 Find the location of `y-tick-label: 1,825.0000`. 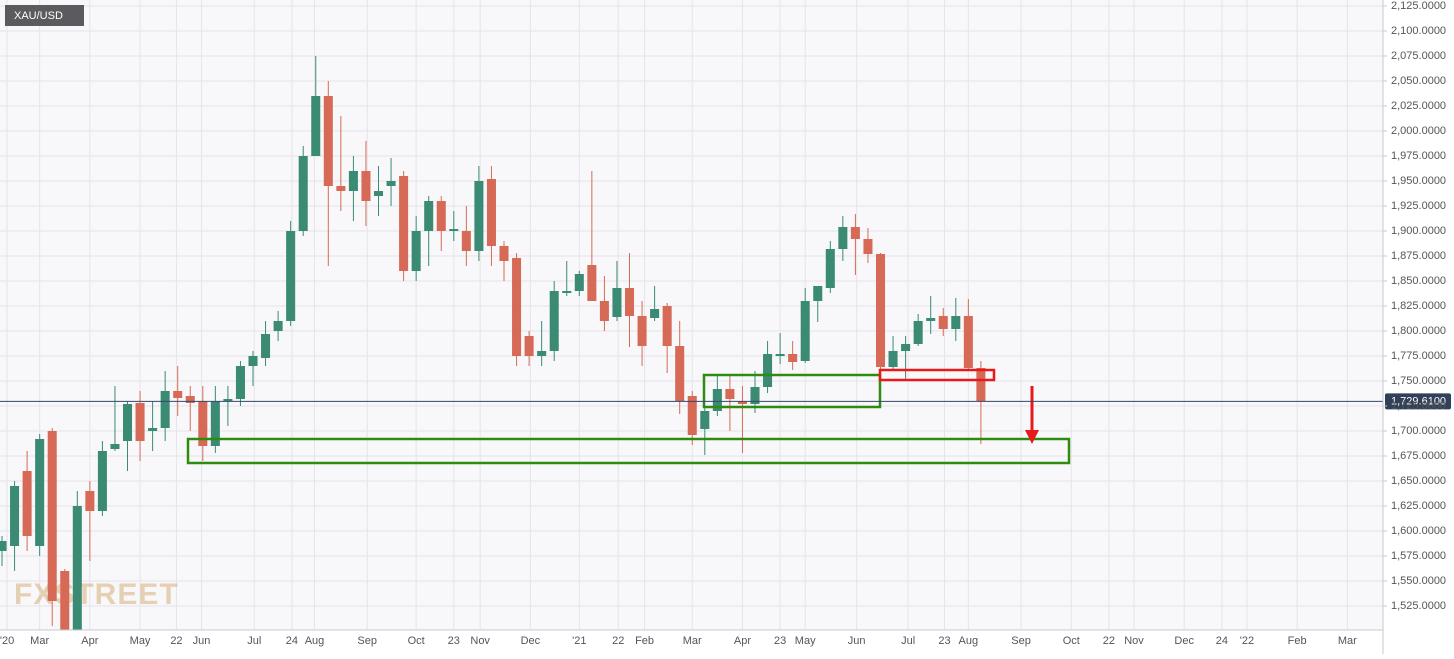

y-tick-label: 1,825.0000 is located at coordinates (1418, 306).